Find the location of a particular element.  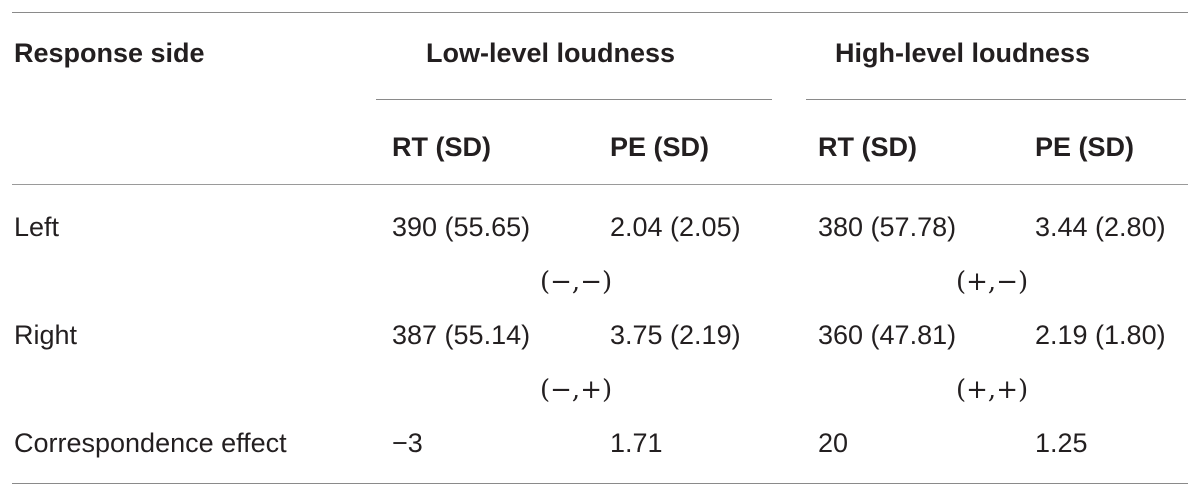

sign-right-low: (−,+) is located at coordinates (576, 390).